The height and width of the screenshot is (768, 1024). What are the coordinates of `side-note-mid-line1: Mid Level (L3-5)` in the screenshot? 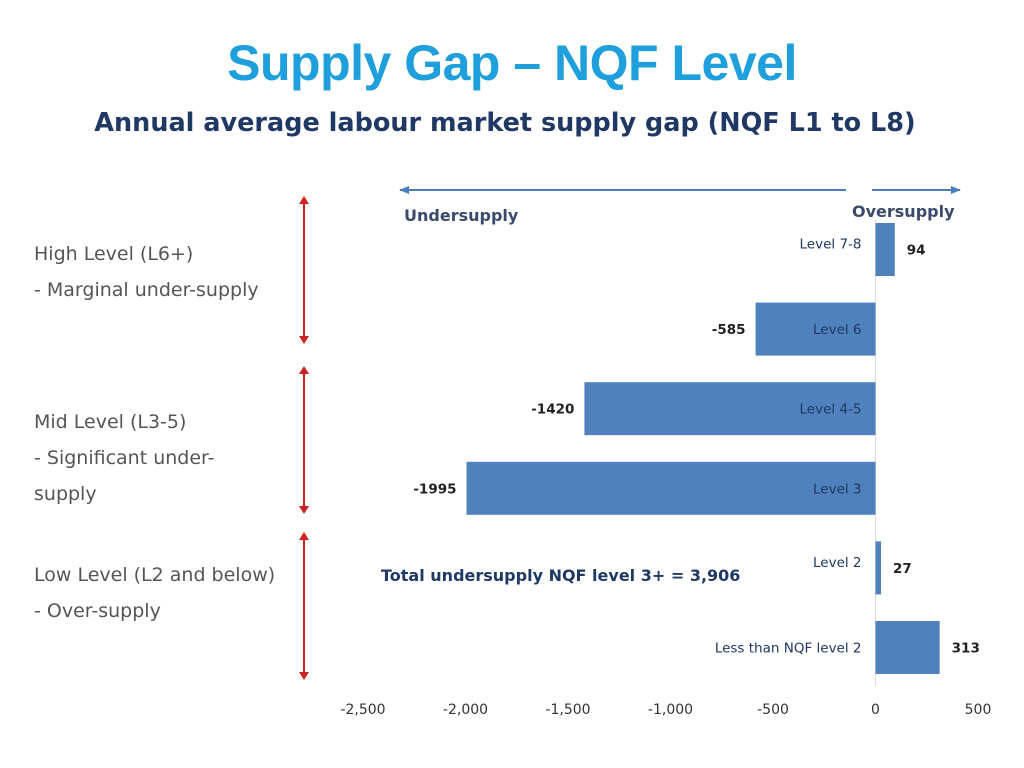 It's located at (110, 422).